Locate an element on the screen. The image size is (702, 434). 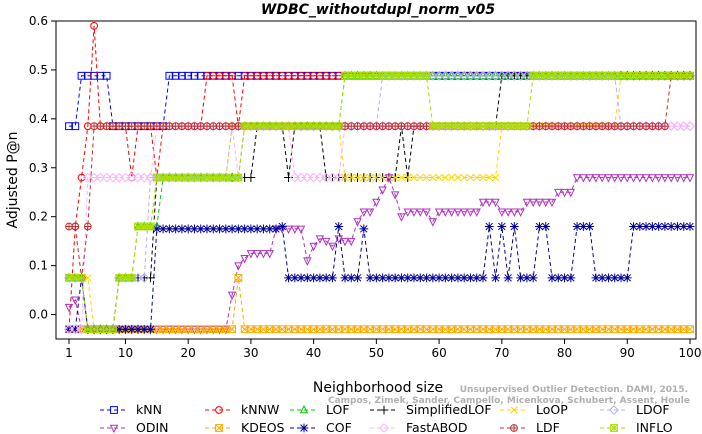
legend-marker-lof is located at coordinates (304, 409).